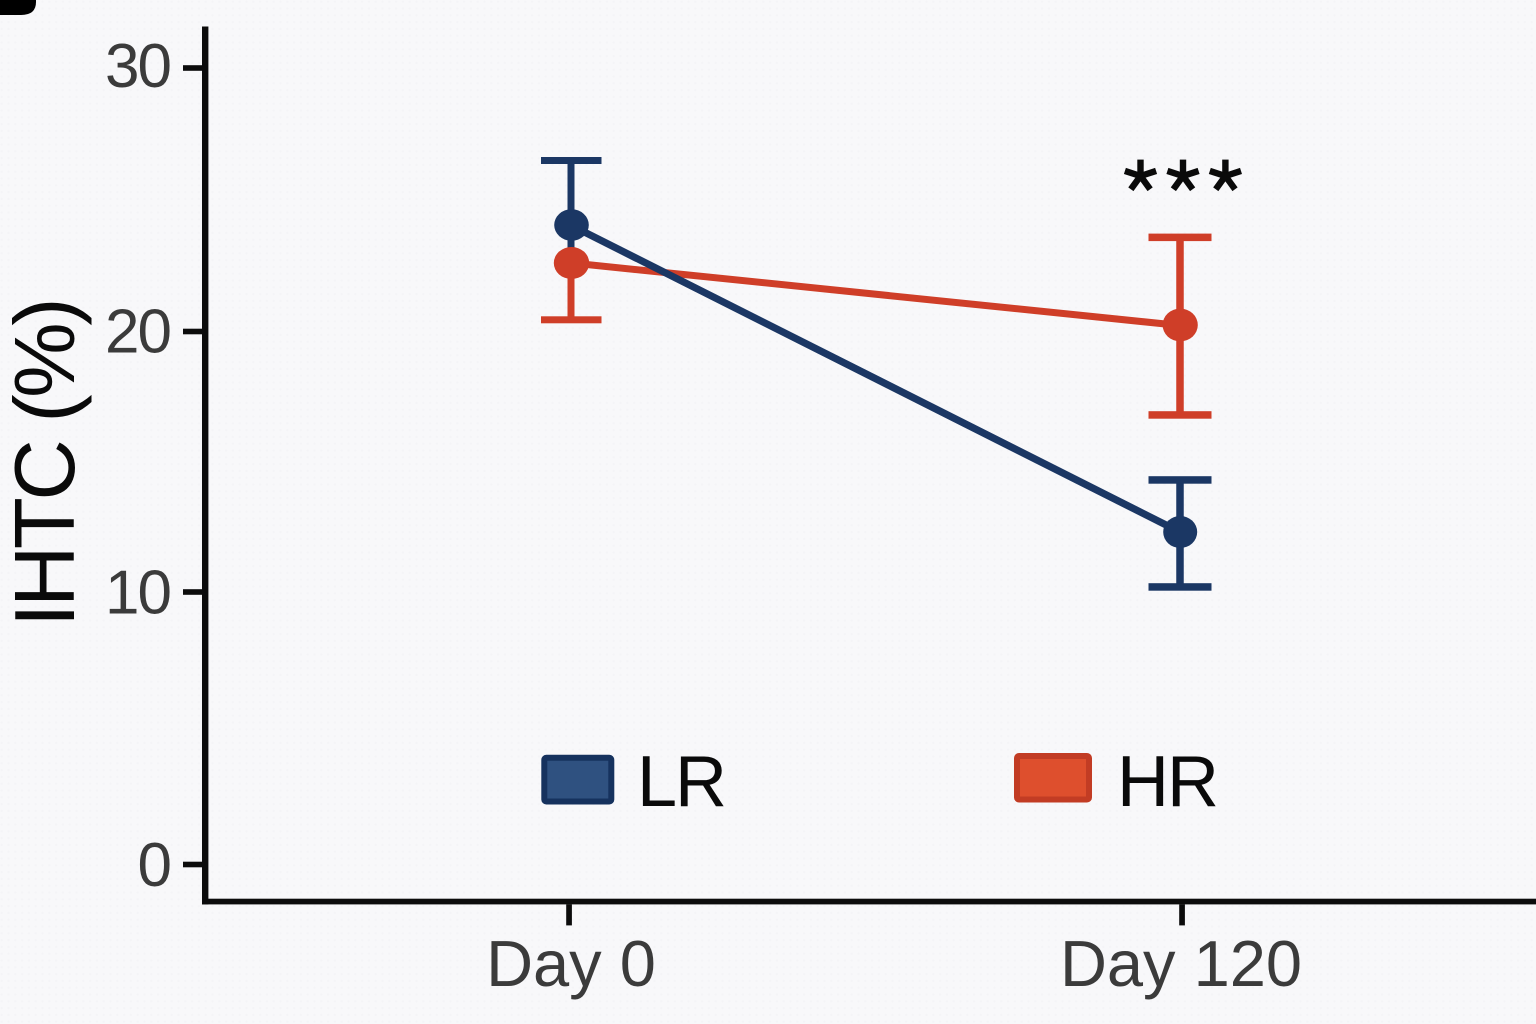 This screenshot has height=1024, width=1536. Describe the element at coordinates (681, 782) in the screenshot. I see `svg-text: LR` at that location.